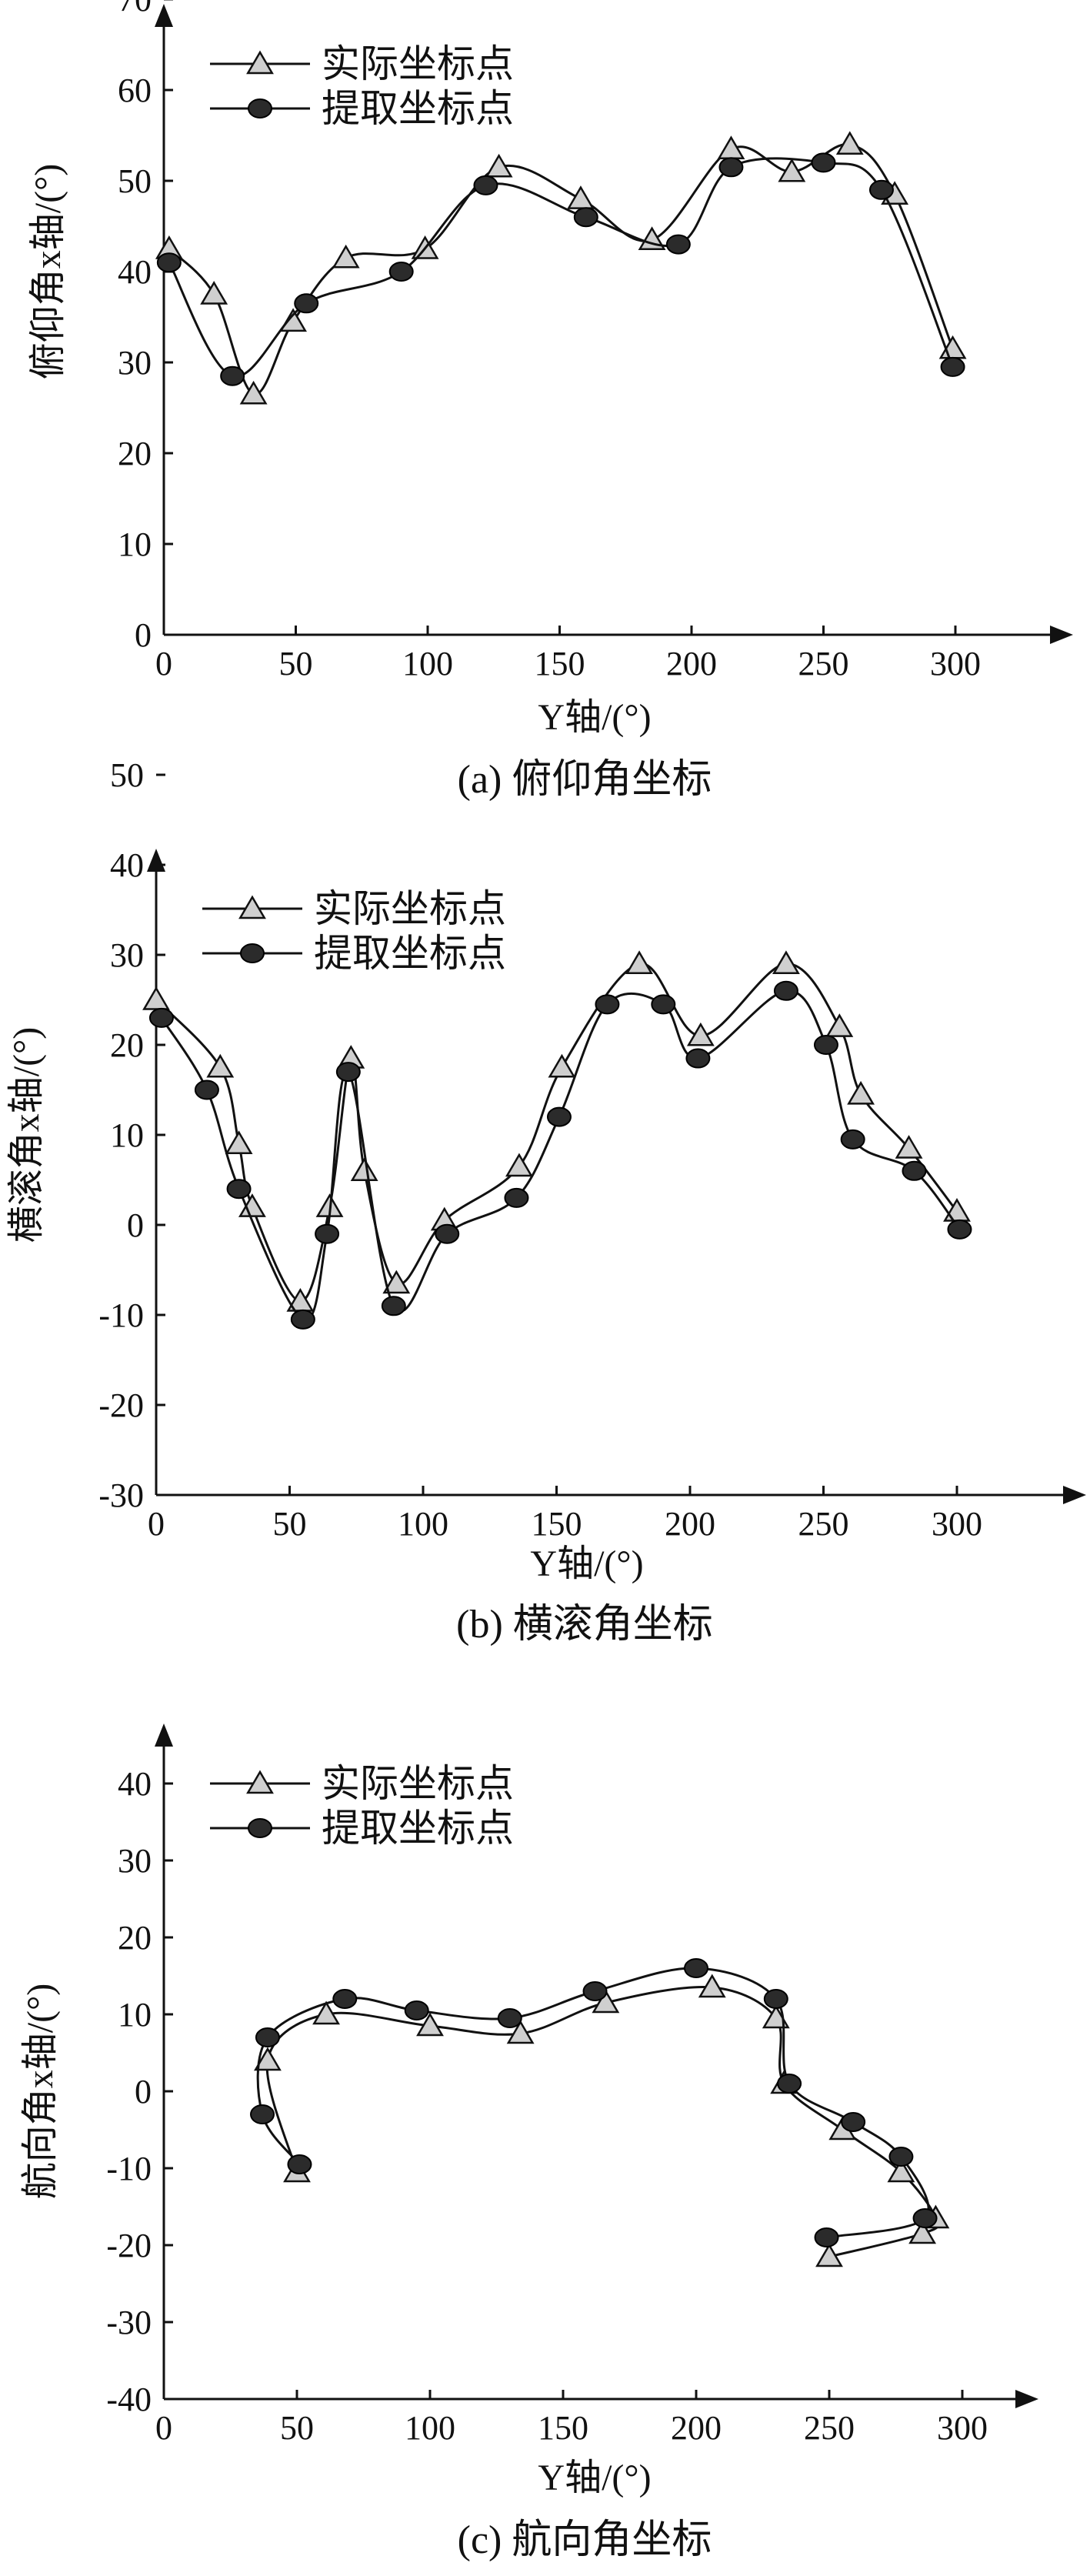 This screenshot has height=2576, width=1090. Describe the element at coordinates (127, 1135) in the screenshot. I see `y-tick-label: 10` at that location.